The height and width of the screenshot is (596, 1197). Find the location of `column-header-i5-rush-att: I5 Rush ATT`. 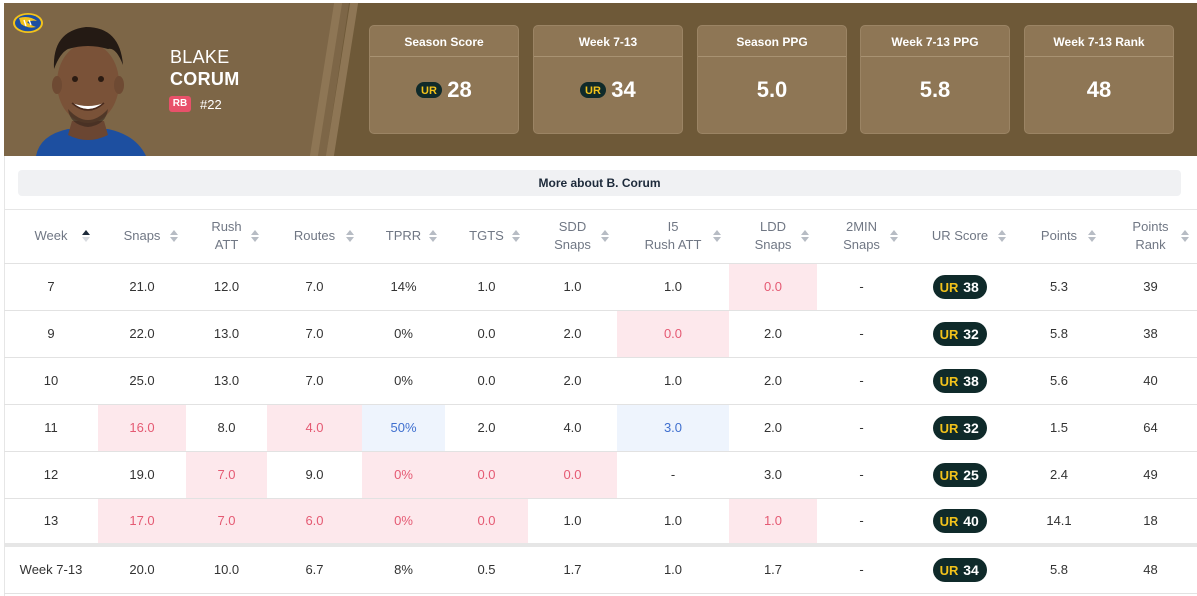

column-header-i5-rush-att: I5 Rush ATT is located at coordinates (673, 237).